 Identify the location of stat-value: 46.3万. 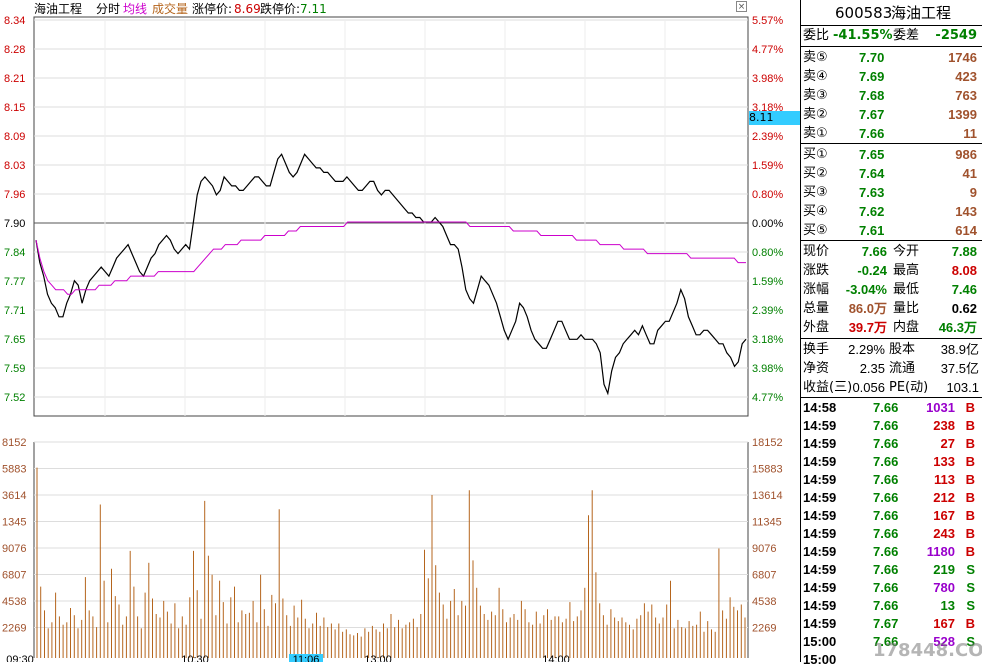
(957, 327).